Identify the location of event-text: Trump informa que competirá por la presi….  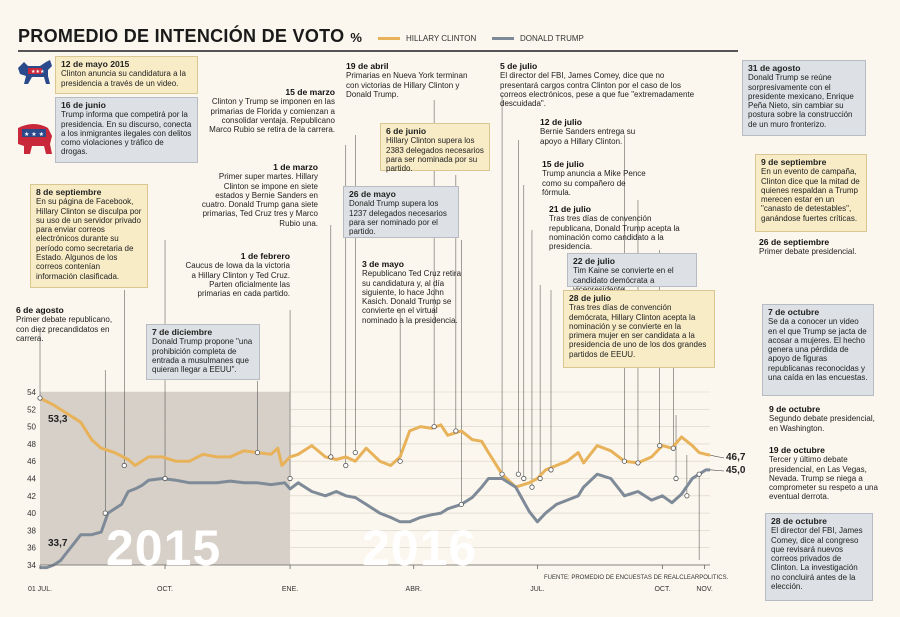
(126, 133).